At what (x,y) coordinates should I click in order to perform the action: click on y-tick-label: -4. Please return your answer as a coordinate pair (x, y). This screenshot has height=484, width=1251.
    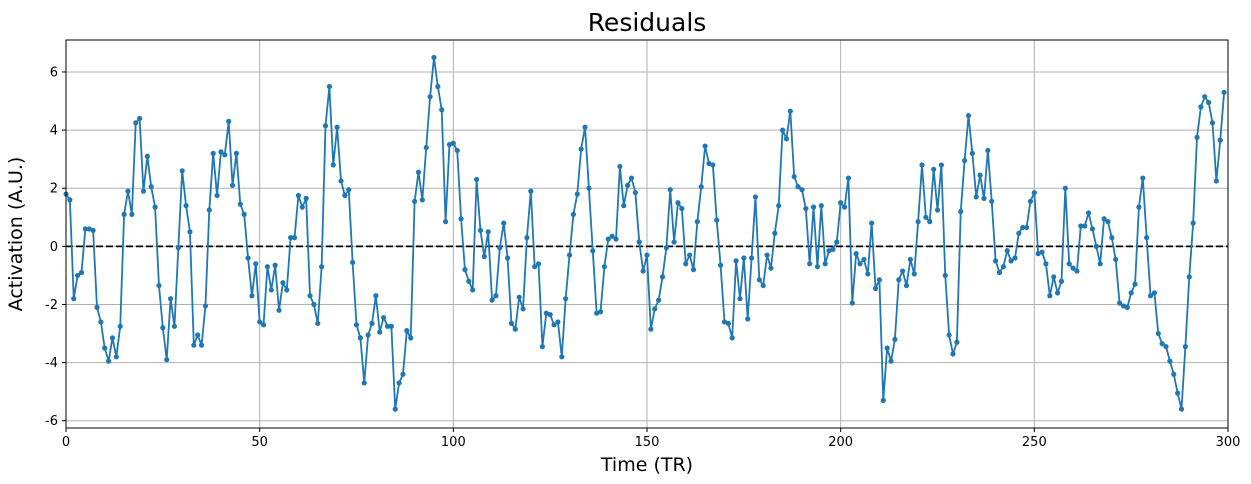
    Looking at the image, I should click on (51, 363).